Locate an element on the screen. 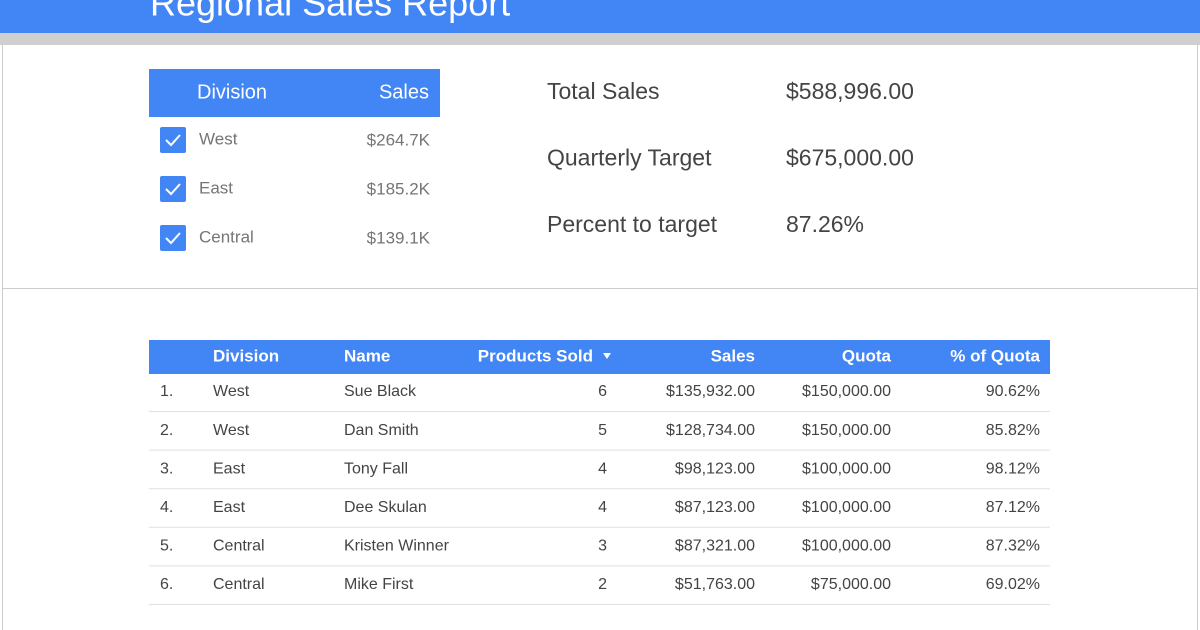 The image size is (1200, 630). filter-division: West is located at coordinates (218, 138).